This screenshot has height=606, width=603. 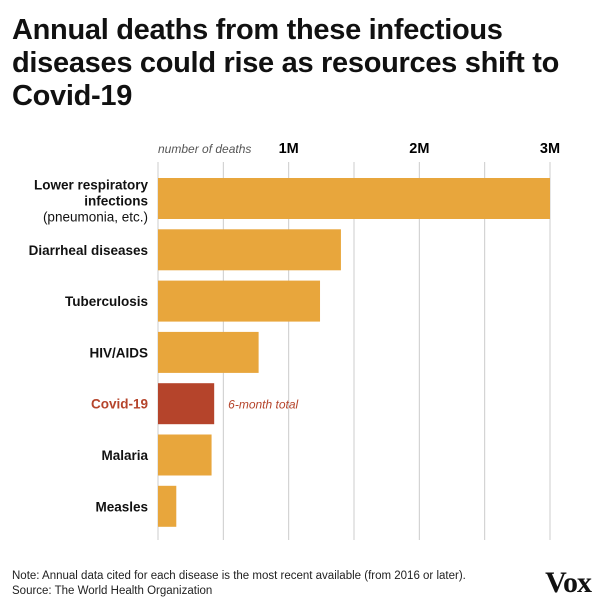 I want to click on x-tick-label: 3M, so click(x=550, y=149).